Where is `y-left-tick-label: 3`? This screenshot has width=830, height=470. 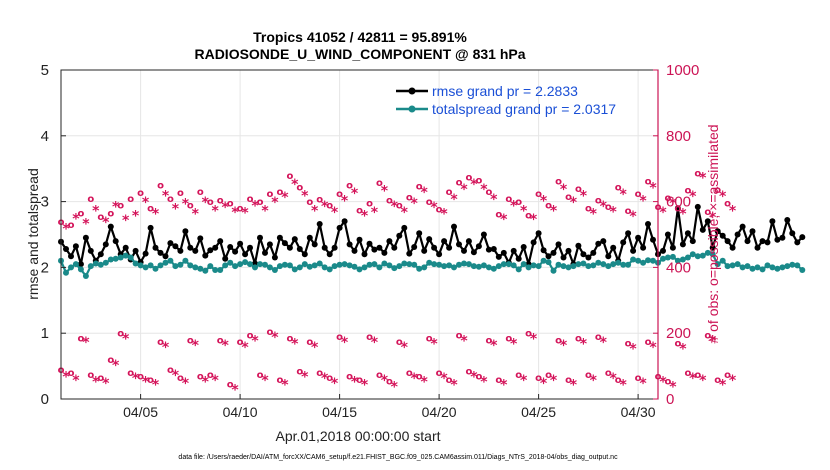
y-left-tick-label: 3 is located at coordinates (45, 202).